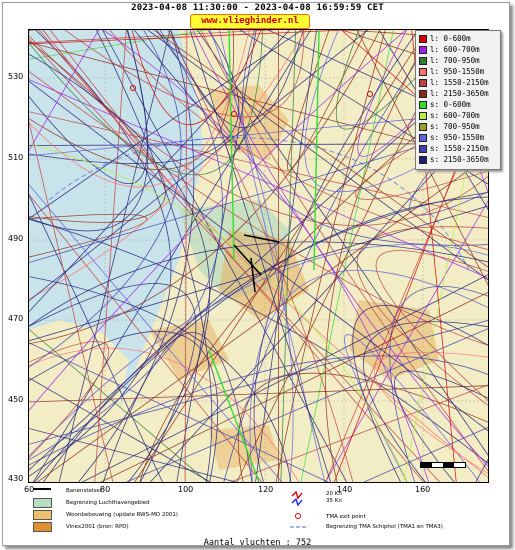 This screenshot has height=550, width=515. Describe the element at coordinates (346, 517) in the screenshot. I see `legend-tma-exit: TMA exit point` at that location.